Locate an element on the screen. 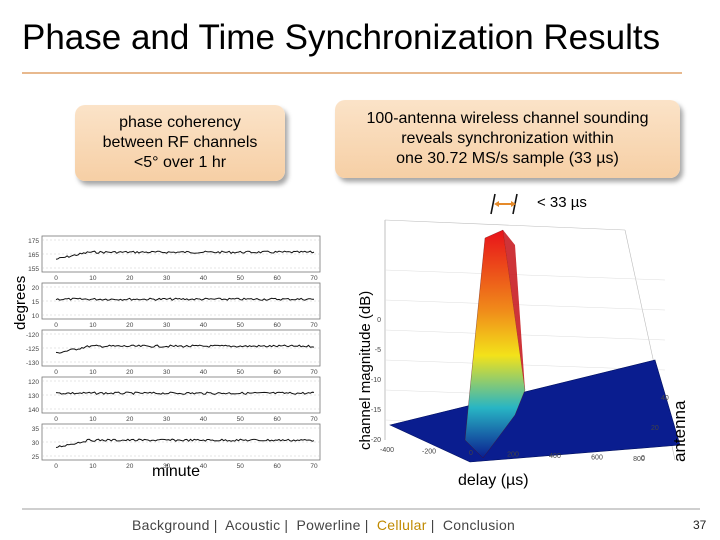 This screenshot has width=720, height=540. surface-depth-tick-label: 0 is located at coordinates (643, 458).